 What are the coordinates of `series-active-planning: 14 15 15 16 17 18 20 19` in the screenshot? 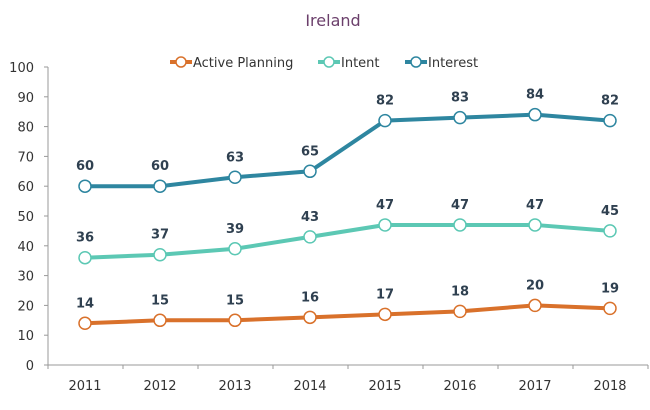 It's located at (347, 304).